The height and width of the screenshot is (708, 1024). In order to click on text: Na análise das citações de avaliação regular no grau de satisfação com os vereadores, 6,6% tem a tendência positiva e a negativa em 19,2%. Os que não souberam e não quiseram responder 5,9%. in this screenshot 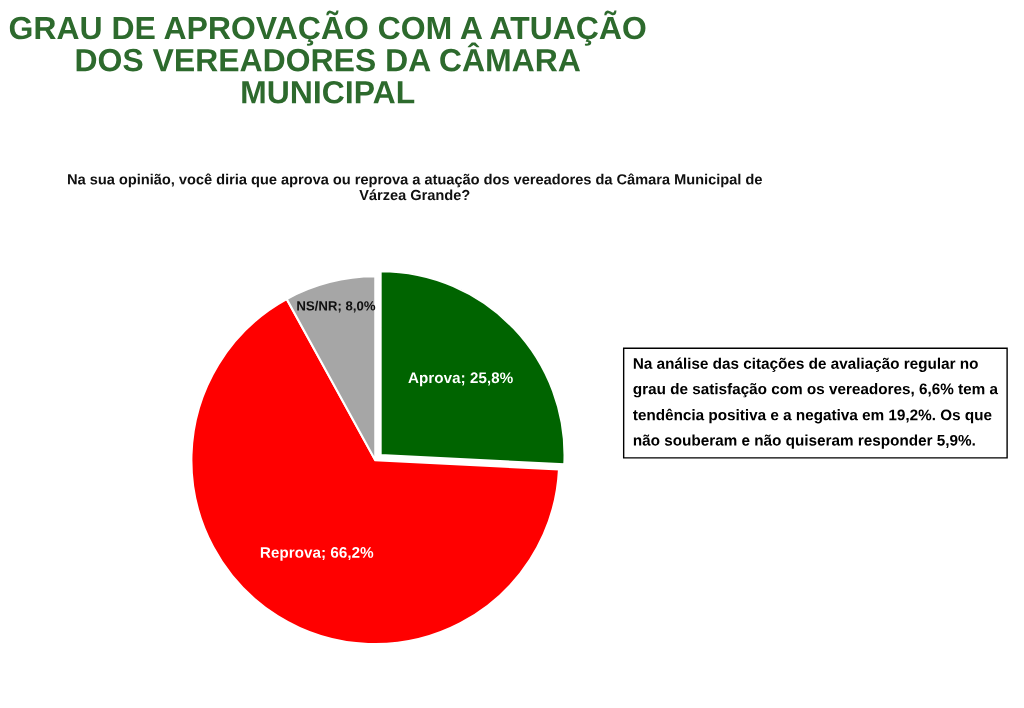, I will do `click(816, 403)`.